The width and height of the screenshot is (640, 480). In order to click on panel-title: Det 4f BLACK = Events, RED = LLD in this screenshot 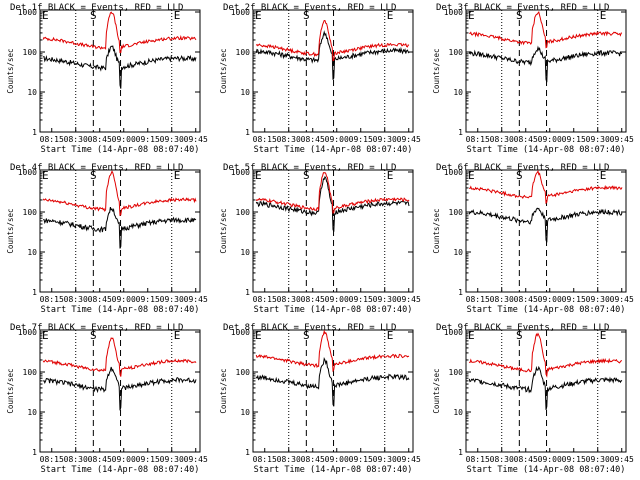, I will do `click(96, 168)`.